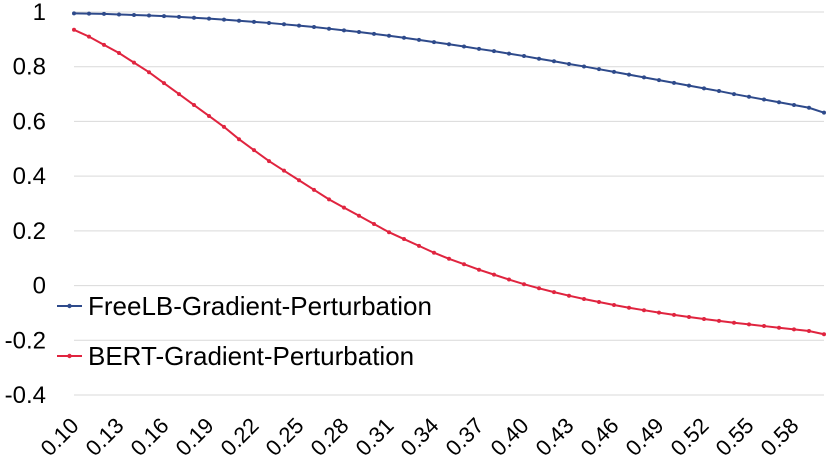 The width and height of the screenshot is (831, 456). I want to click on x-tick-label: 0.55, so click(735, 434).